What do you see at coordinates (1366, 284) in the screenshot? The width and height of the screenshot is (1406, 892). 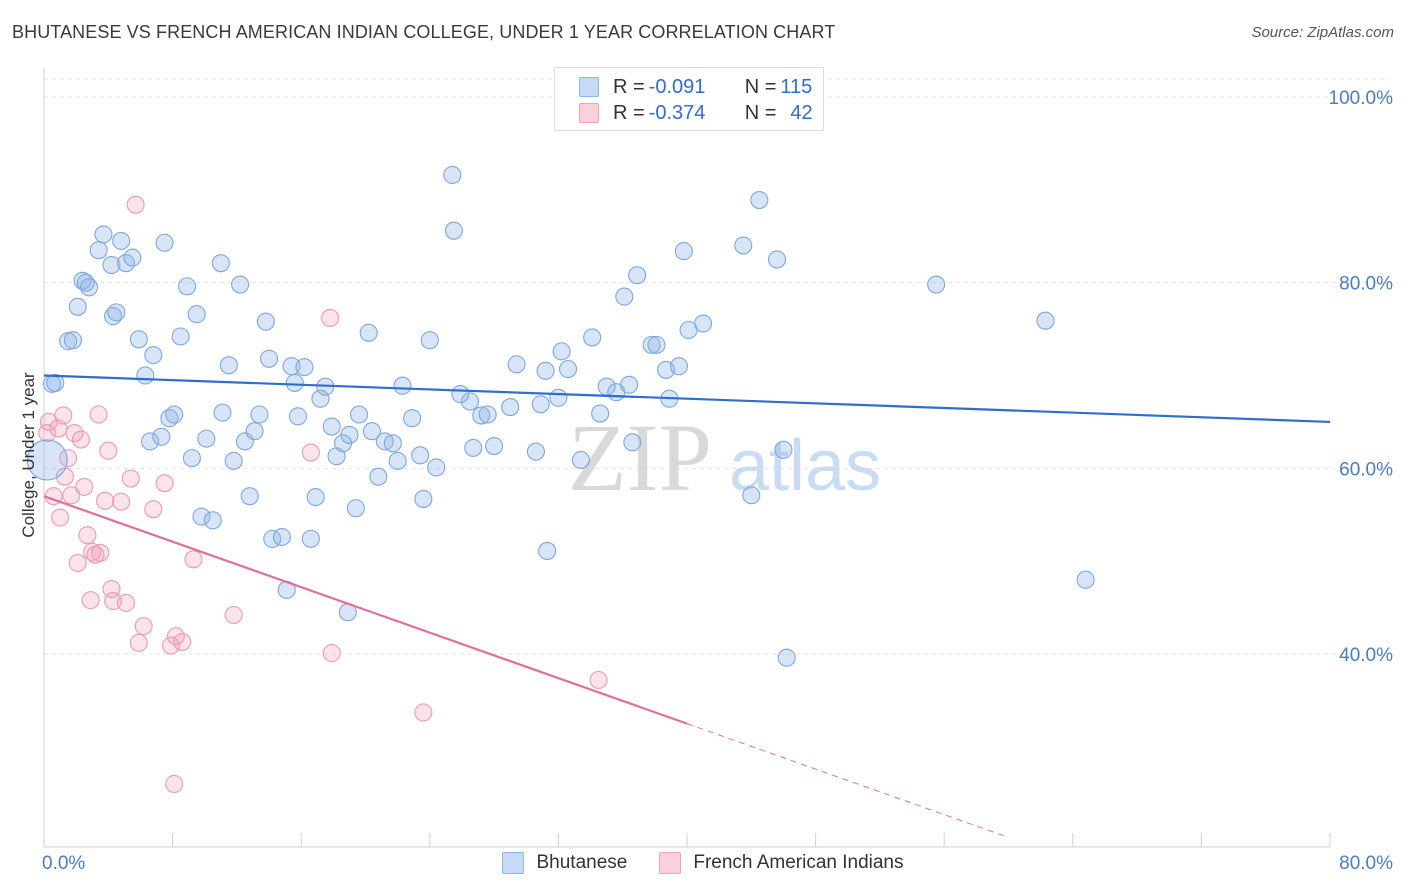 I see `y-tick-label: 80.0%` at bounding box center [1366, 284].